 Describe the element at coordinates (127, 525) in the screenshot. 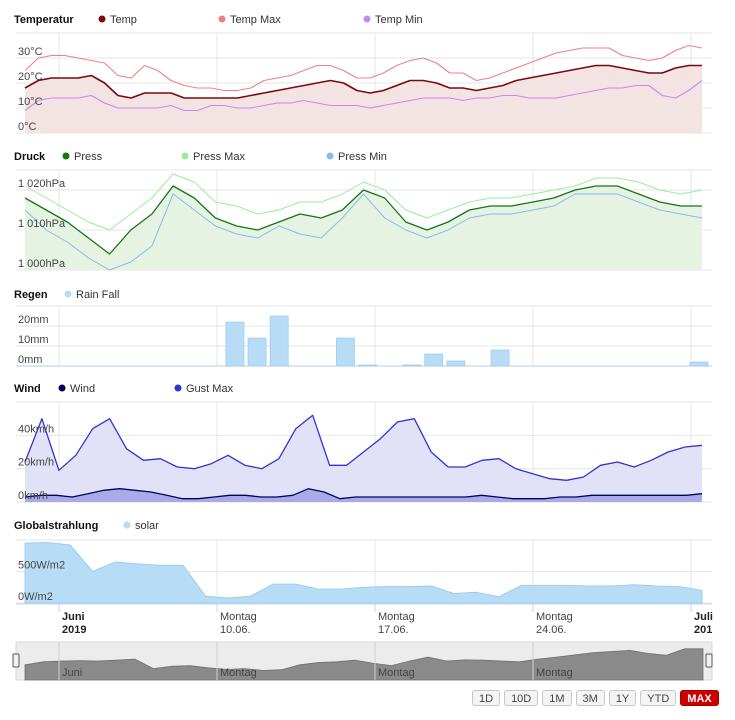

I see `legend-marker-solar` at that location.